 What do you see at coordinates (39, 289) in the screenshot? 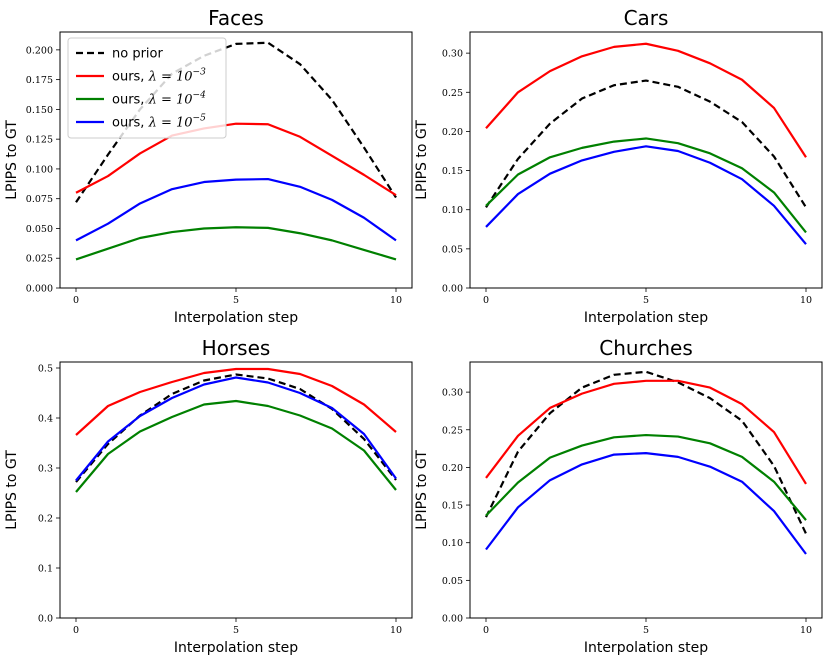
I see `y-tick-label: 0.000` at bounding box center [39, 289].